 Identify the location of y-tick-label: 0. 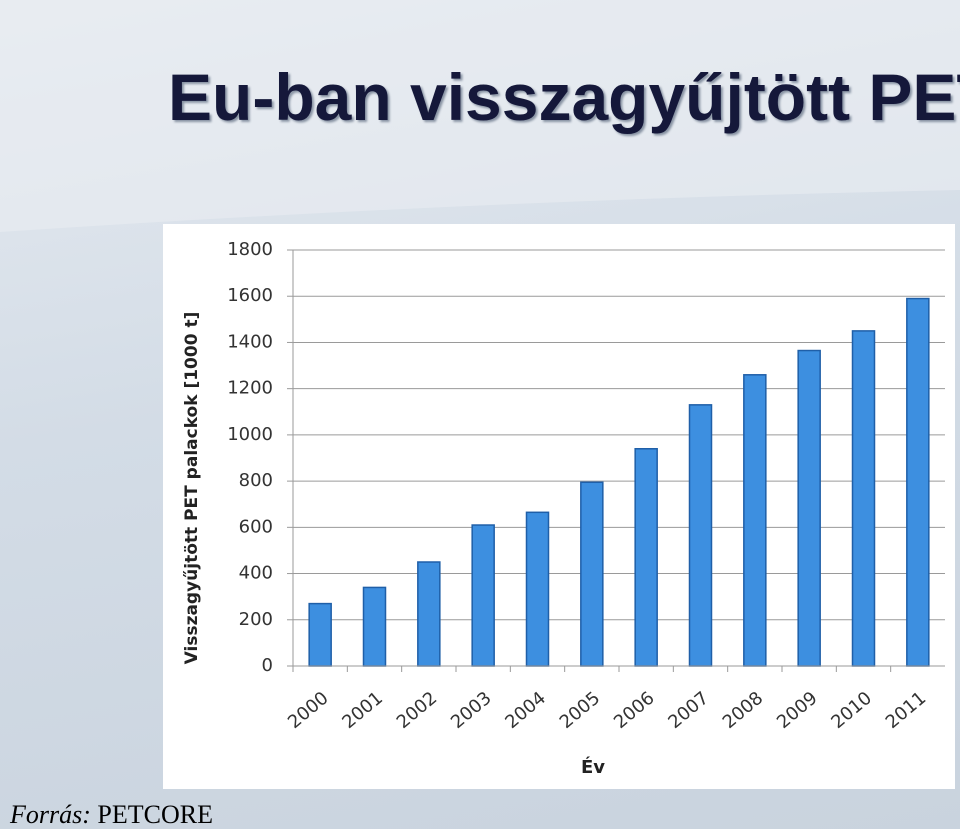
(267, 665).